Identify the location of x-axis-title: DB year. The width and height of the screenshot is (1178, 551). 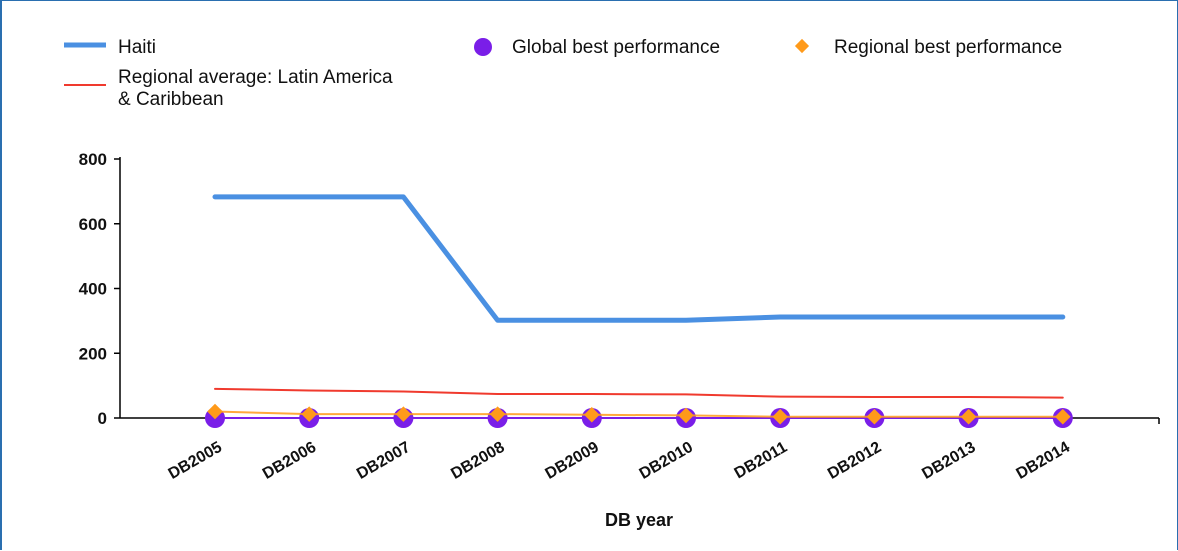
(639, 520).